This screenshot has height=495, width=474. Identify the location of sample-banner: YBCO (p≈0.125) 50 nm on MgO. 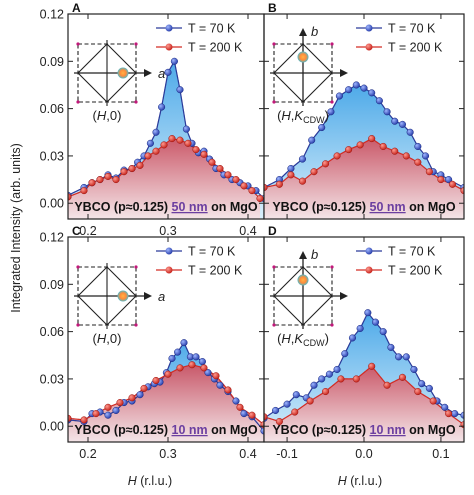
(364, 207).